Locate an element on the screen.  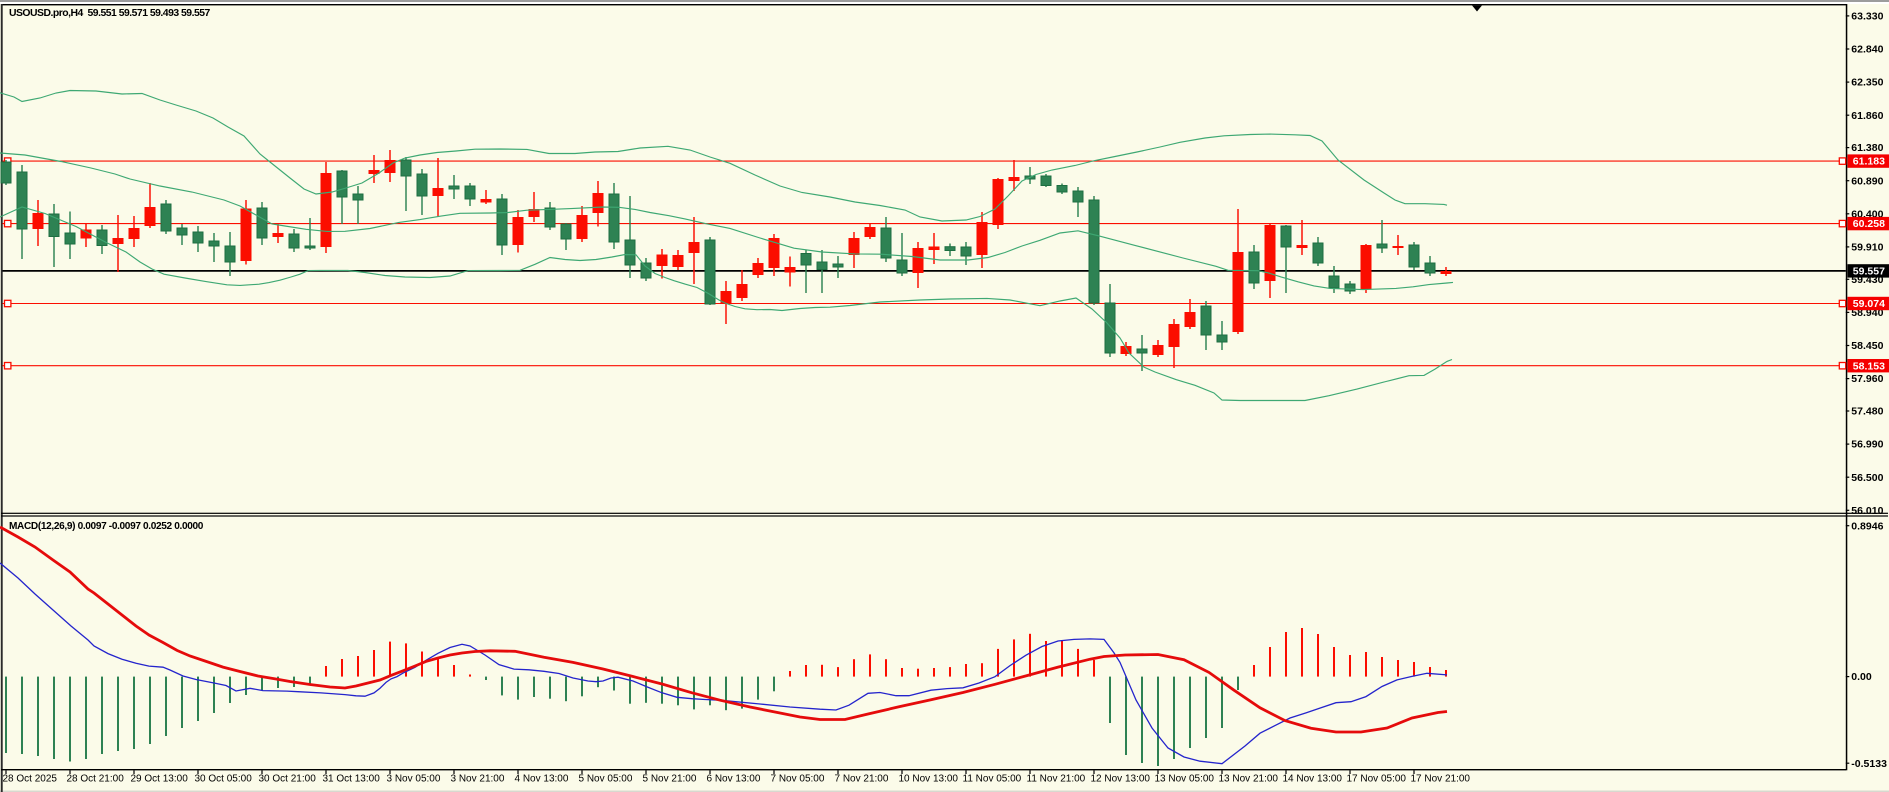
svg-text: 58.450 is located at coordinates (1867, 346).